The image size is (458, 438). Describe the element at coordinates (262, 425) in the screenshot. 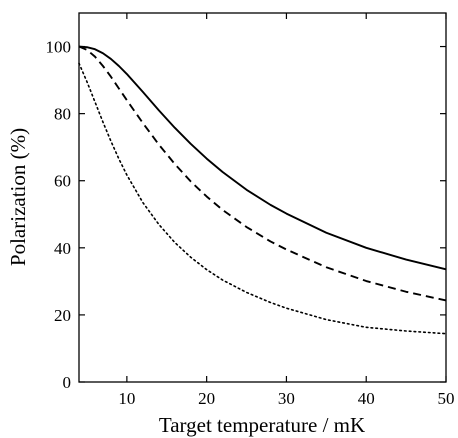

I see `x-axis-title: Target temperature / mK` at that location.